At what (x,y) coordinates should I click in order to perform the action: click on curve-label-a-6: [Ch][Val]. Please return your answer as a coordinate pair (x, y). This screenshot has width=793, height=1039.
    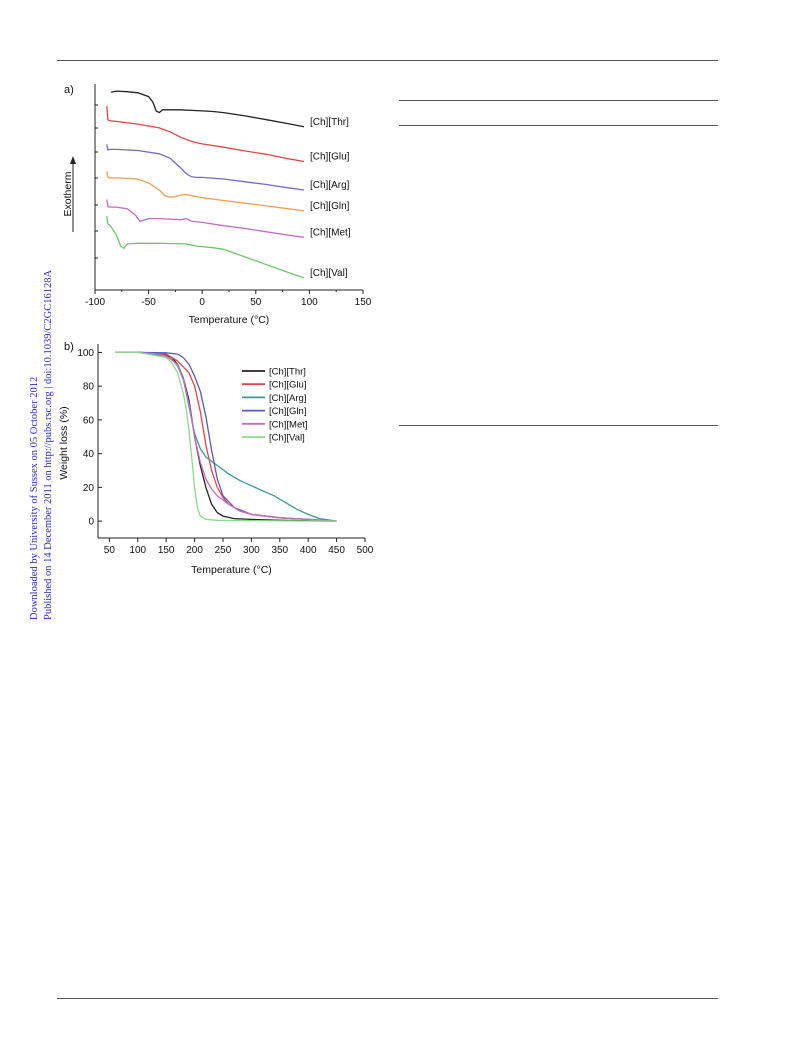
    Looking at the image, I should click on (329, 273).